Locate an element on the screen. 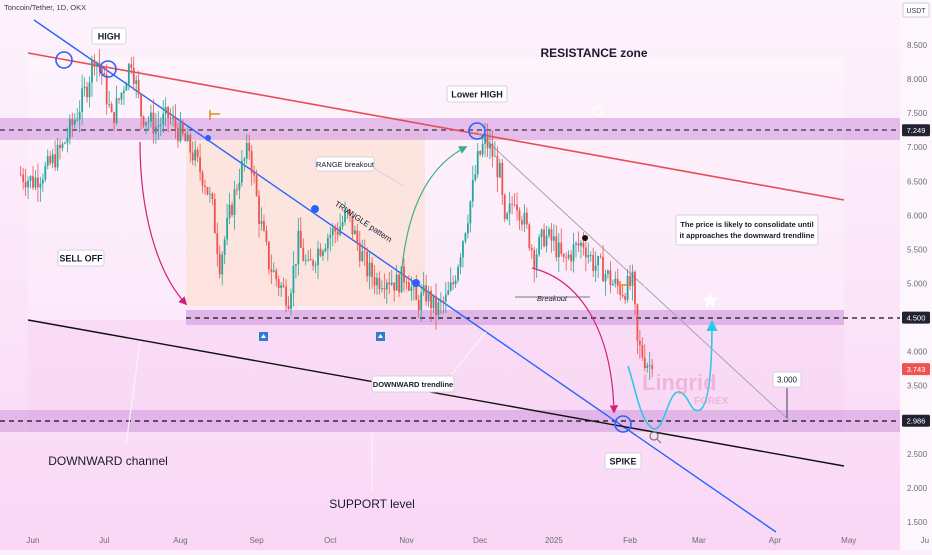 The image size is (932, 555). y-tick-label: 2.500 is located at coordinates (917, 454).